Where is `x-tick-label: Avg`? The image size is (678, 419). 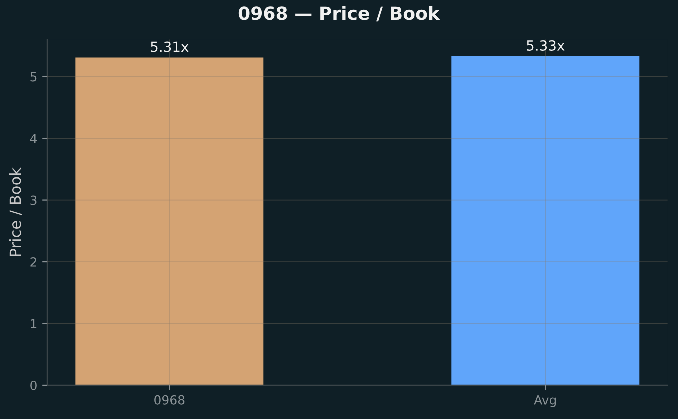 x-tick-label: Avg is located at coordinates (545, 402).